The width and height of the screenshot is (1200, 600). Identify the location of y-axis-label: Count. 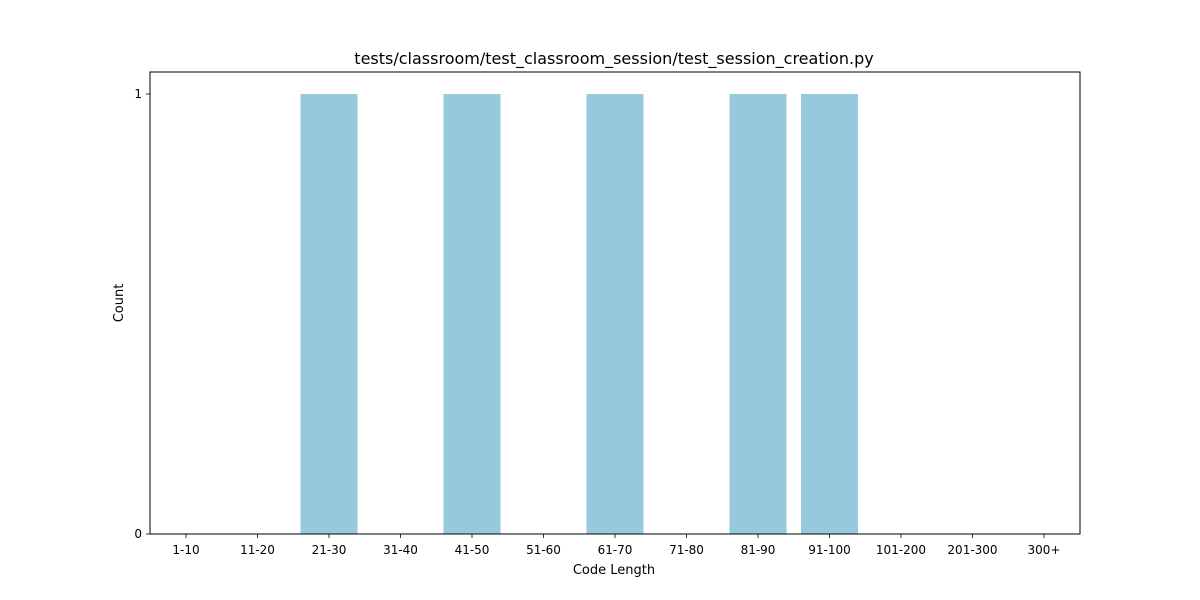
(119, 303).